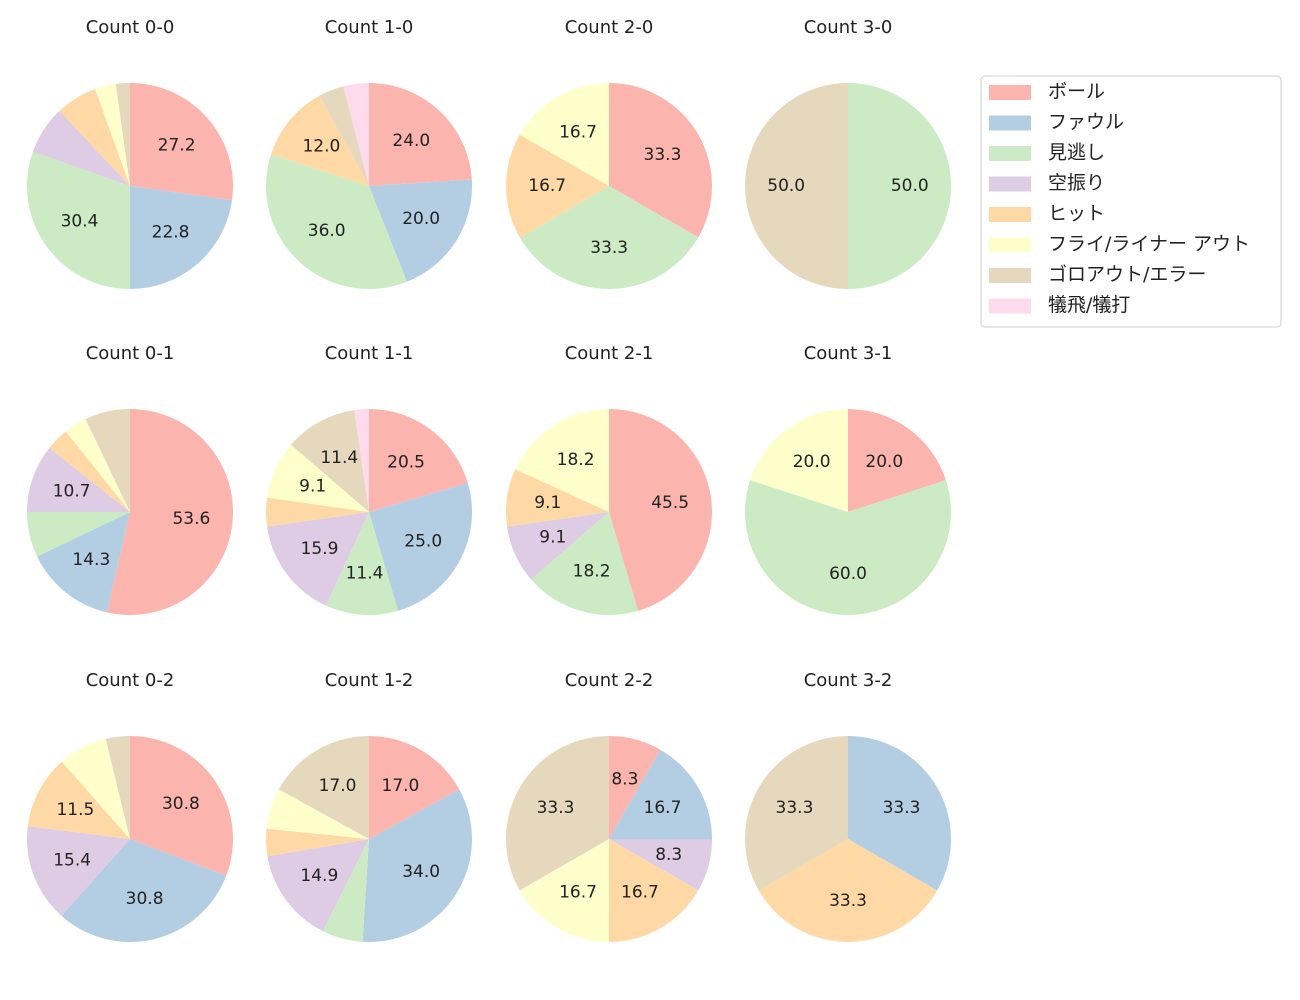 This screenshot has height=1000, width=1300. I want to click on chart-title: Count 0-0, so click(130, 27).